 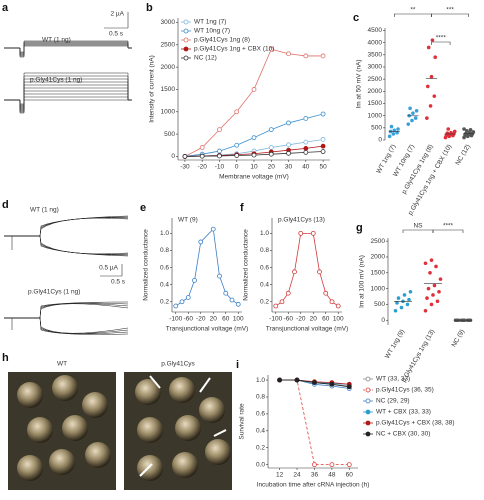 I want to click on scale-label: 0.5 s, so click(x=116, y=34).